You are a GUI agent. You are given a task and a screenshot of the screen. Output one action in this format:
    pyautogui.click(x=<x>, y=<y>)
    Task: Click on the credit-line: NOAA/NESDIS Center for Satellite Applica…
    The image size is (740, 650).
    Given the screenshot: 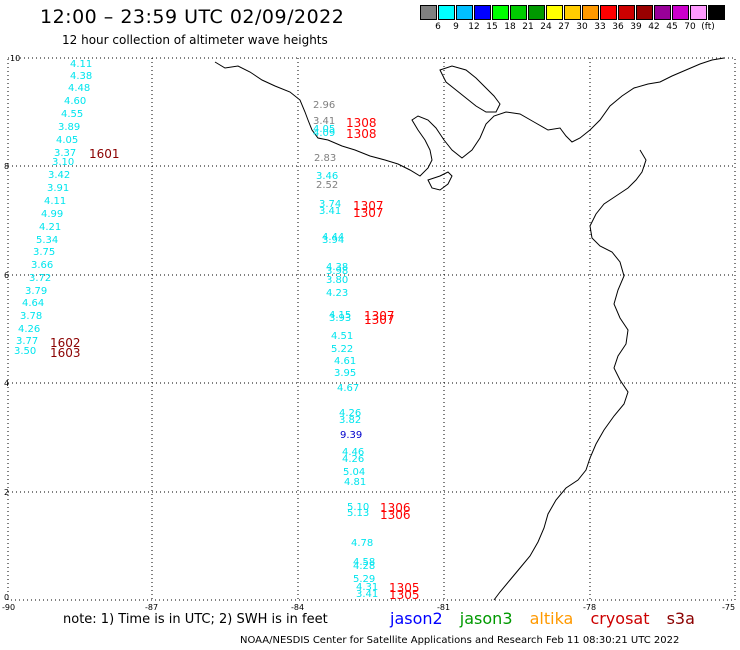 What is the action you would take?
    pyautogui.click(x=460, y=640)
    